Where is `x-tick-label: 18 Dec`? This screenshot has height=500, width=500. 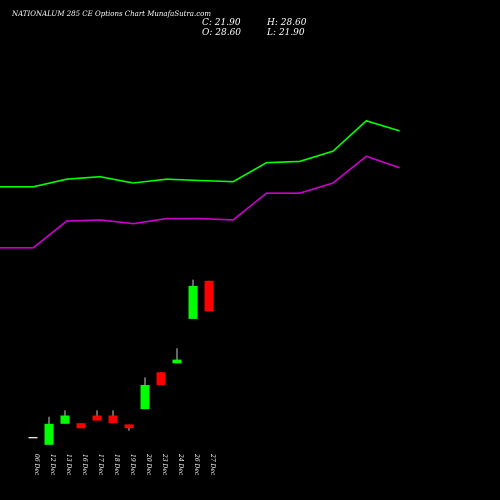 x-tick-label: 18 Dec is located at coordinates (116, 465).